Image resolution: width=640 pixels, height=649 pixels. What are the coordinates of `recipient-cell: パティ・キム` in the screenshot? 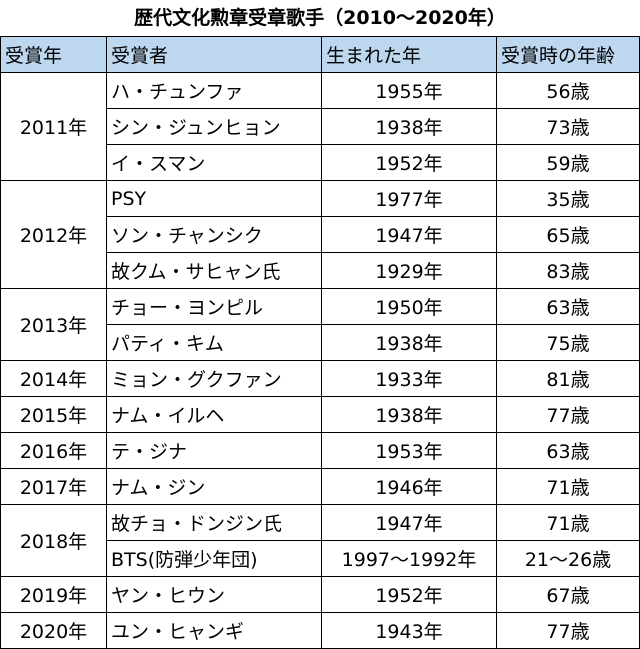 It's located at (214, 342).